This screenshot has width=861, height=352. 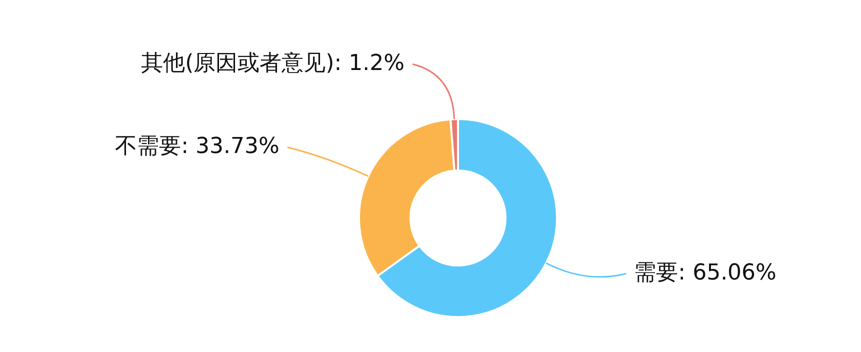 I want to click on slice-label: 需要: 65.06%, so click(x=705, y=273).